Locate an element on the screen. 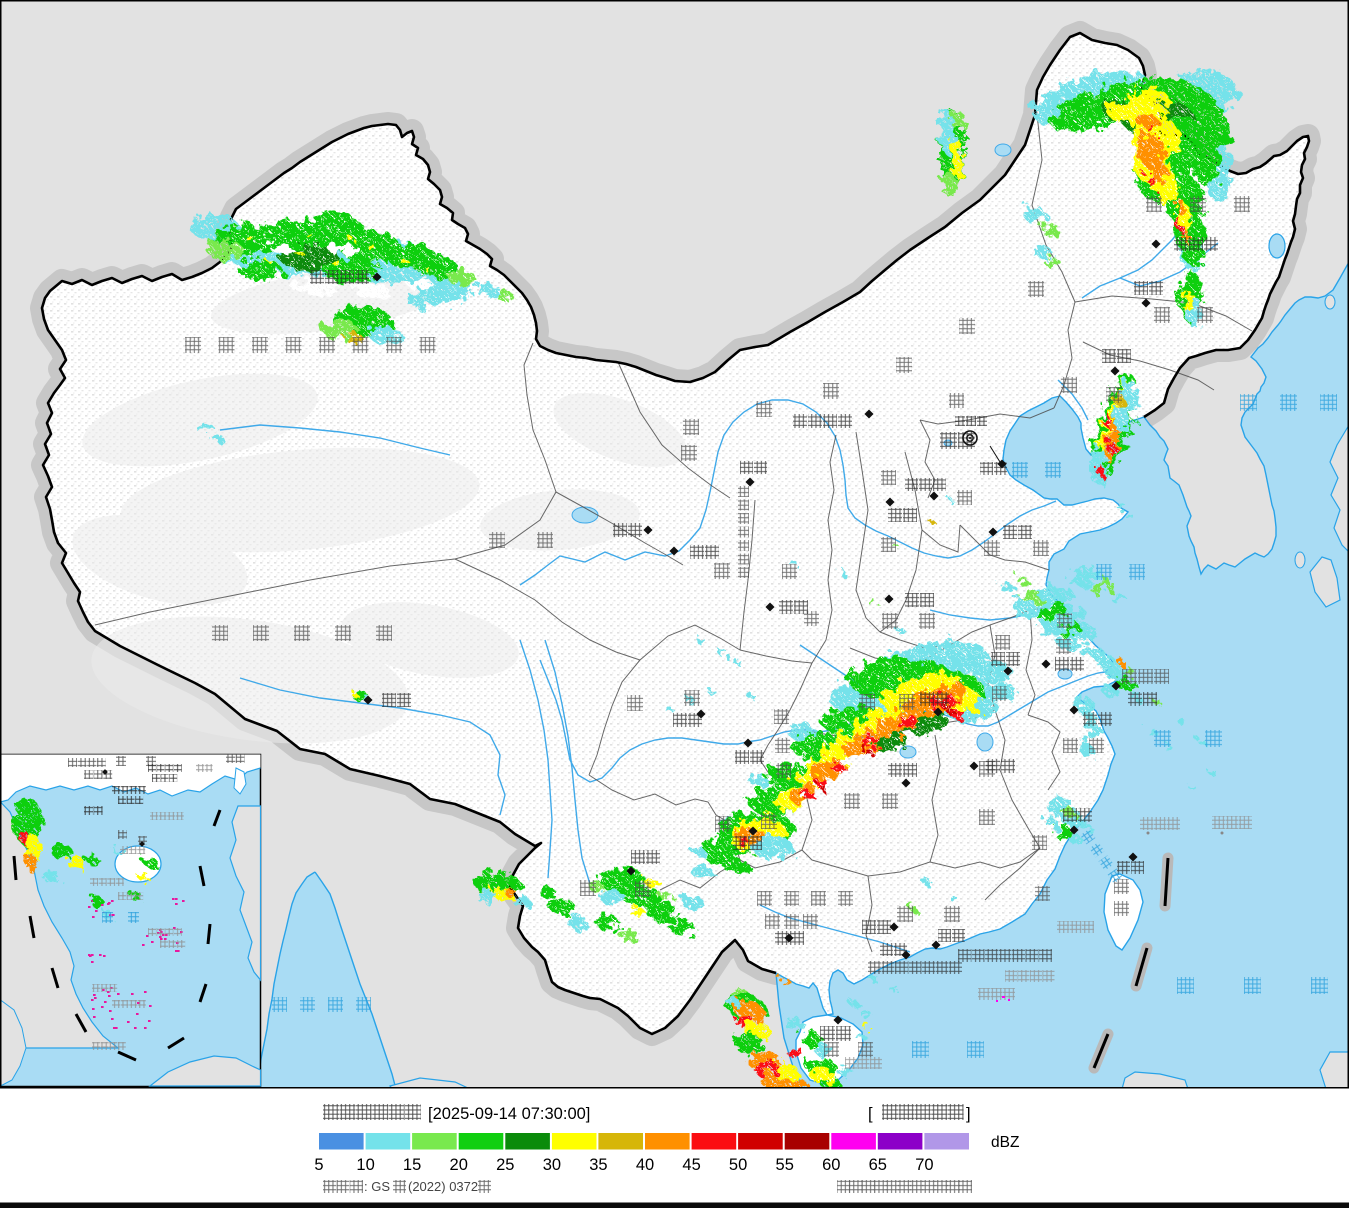 The width and height of the screenshot is (1349, 1213). svg-text: dBZ is located at coordinates (1005, 1142).